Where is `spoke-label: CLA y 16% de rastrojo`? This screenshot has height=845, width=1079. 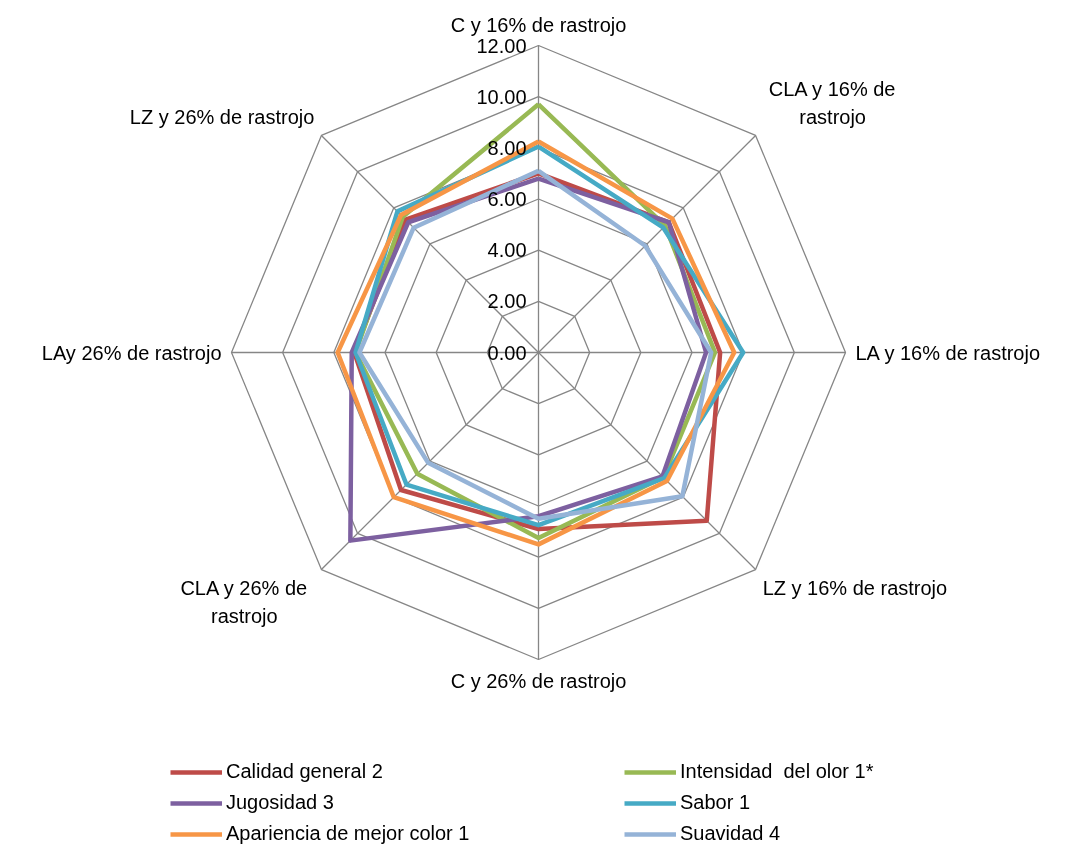 spoke-label: CLA y 16% de rastrojo is located at coordinates (832, 103).